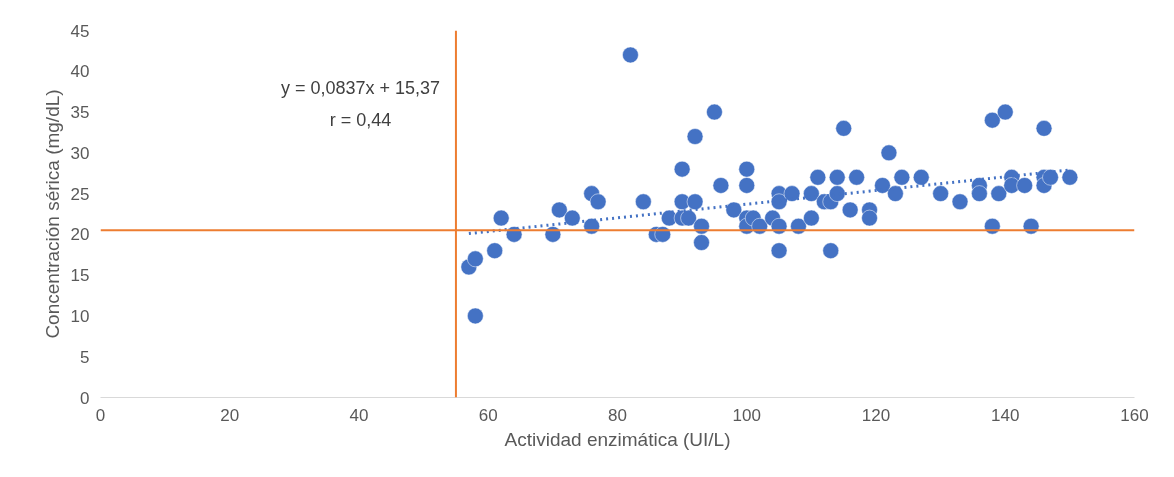  Describe the element at coordinates (359, 415) in the screenshot. I see `x-tick-label: 40` at that location.